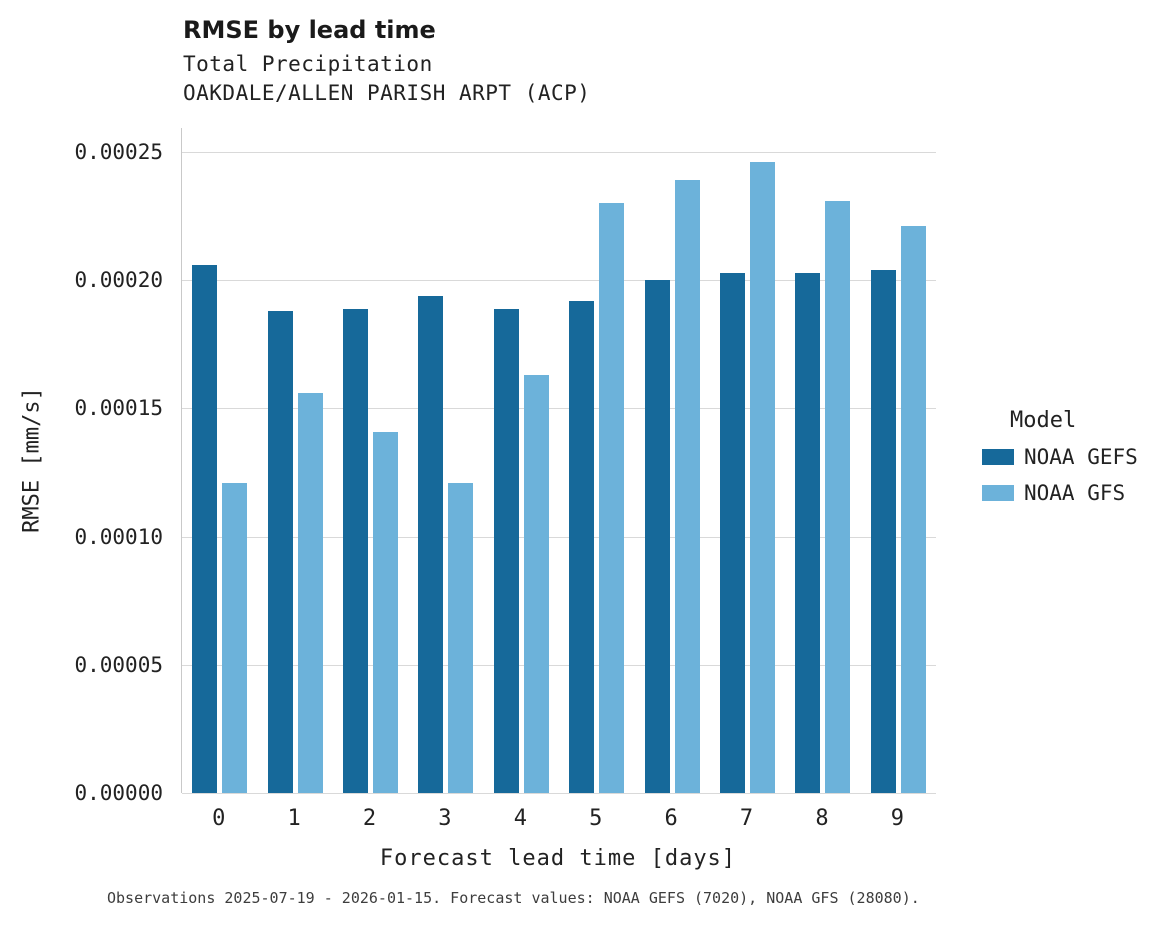 The width and height of the screenshot is (1175, 928). Describe the element at coordinates (32, 460) in the screenshot. I see `y-axis-title: RMSE [mm/s]` at that location.